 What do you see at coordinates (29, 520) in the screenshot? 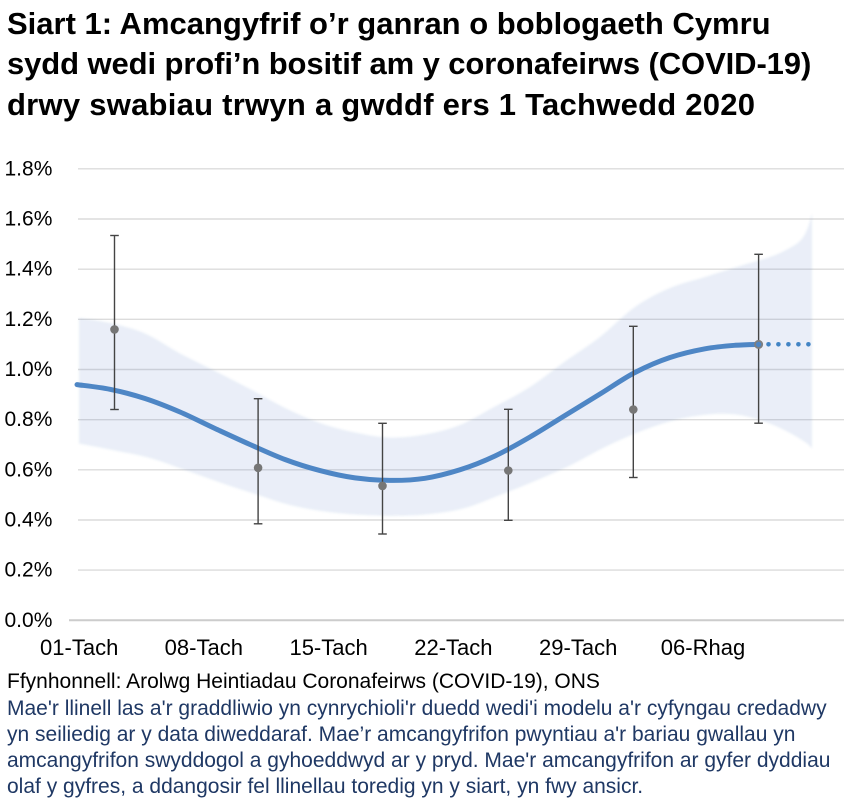
I see `svg-text: 0.4%` at bounding box center [29, 520].